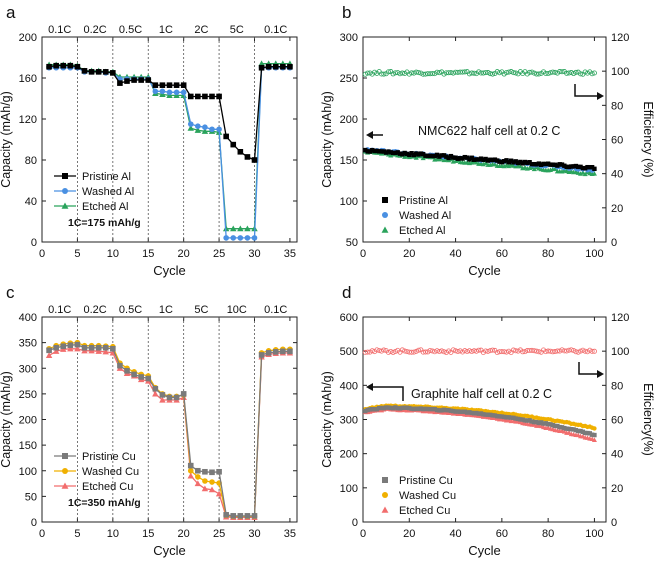  I want to click on y2-tick-label: 0, so click(614, 523).